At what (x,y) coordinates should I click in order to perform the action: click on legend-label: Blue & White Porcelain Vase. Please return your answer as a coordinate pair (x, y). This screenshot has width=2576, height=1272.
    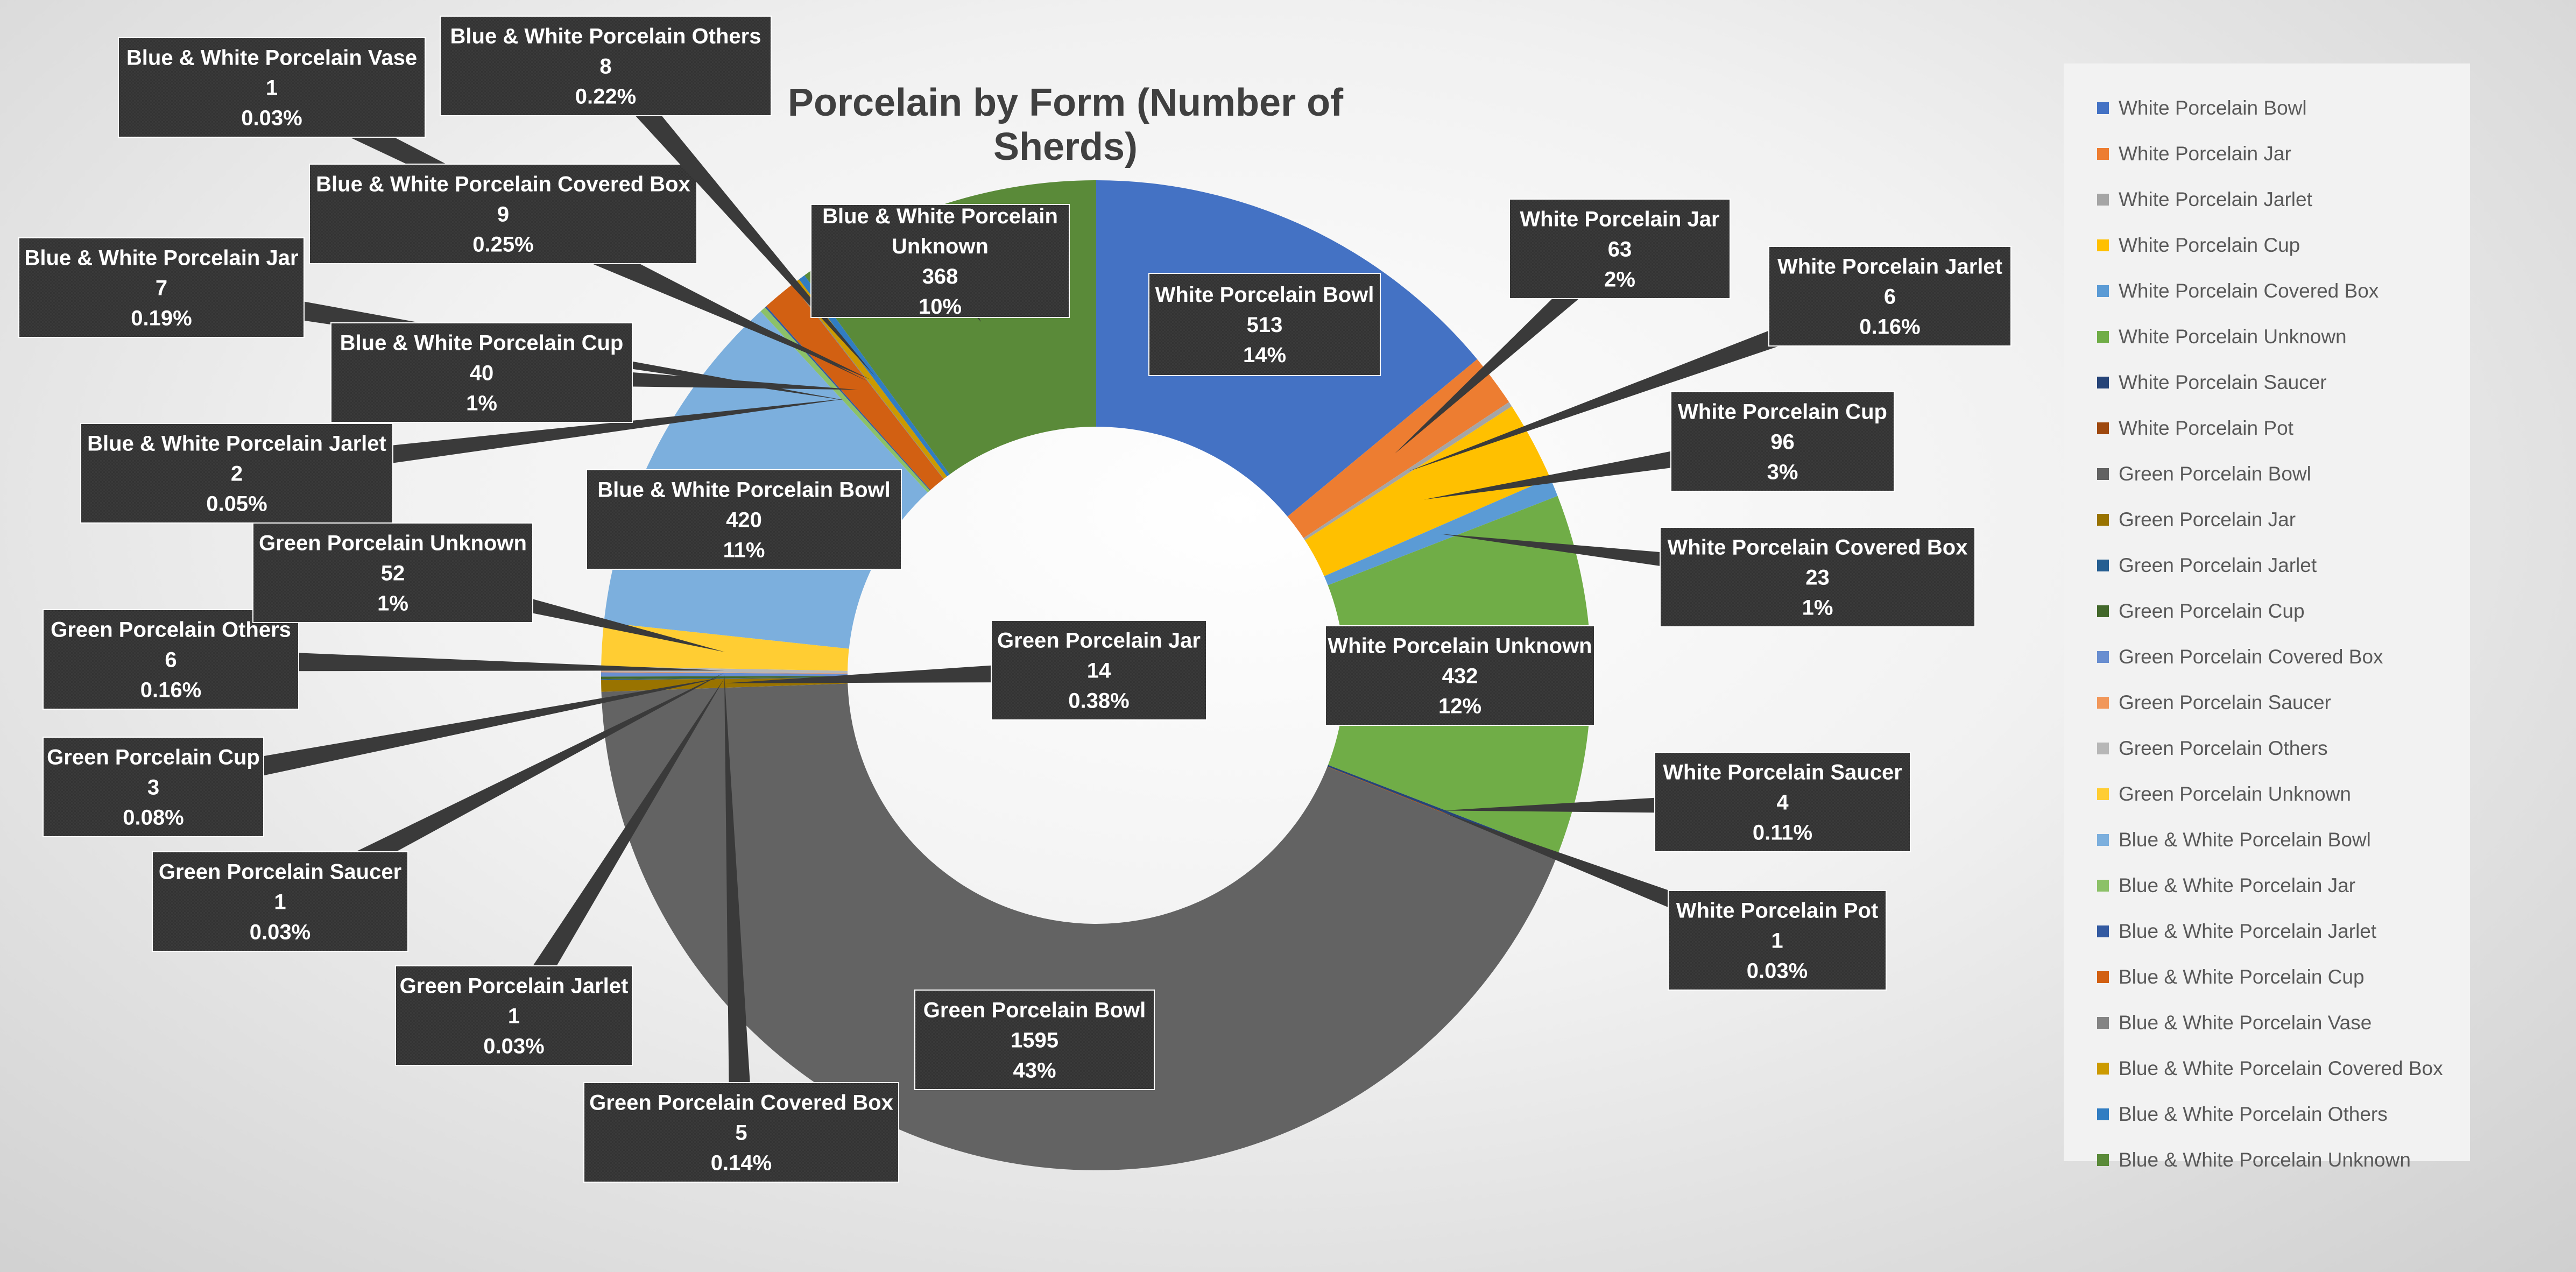
    Looking at the image, I should click on (2245, 1022).